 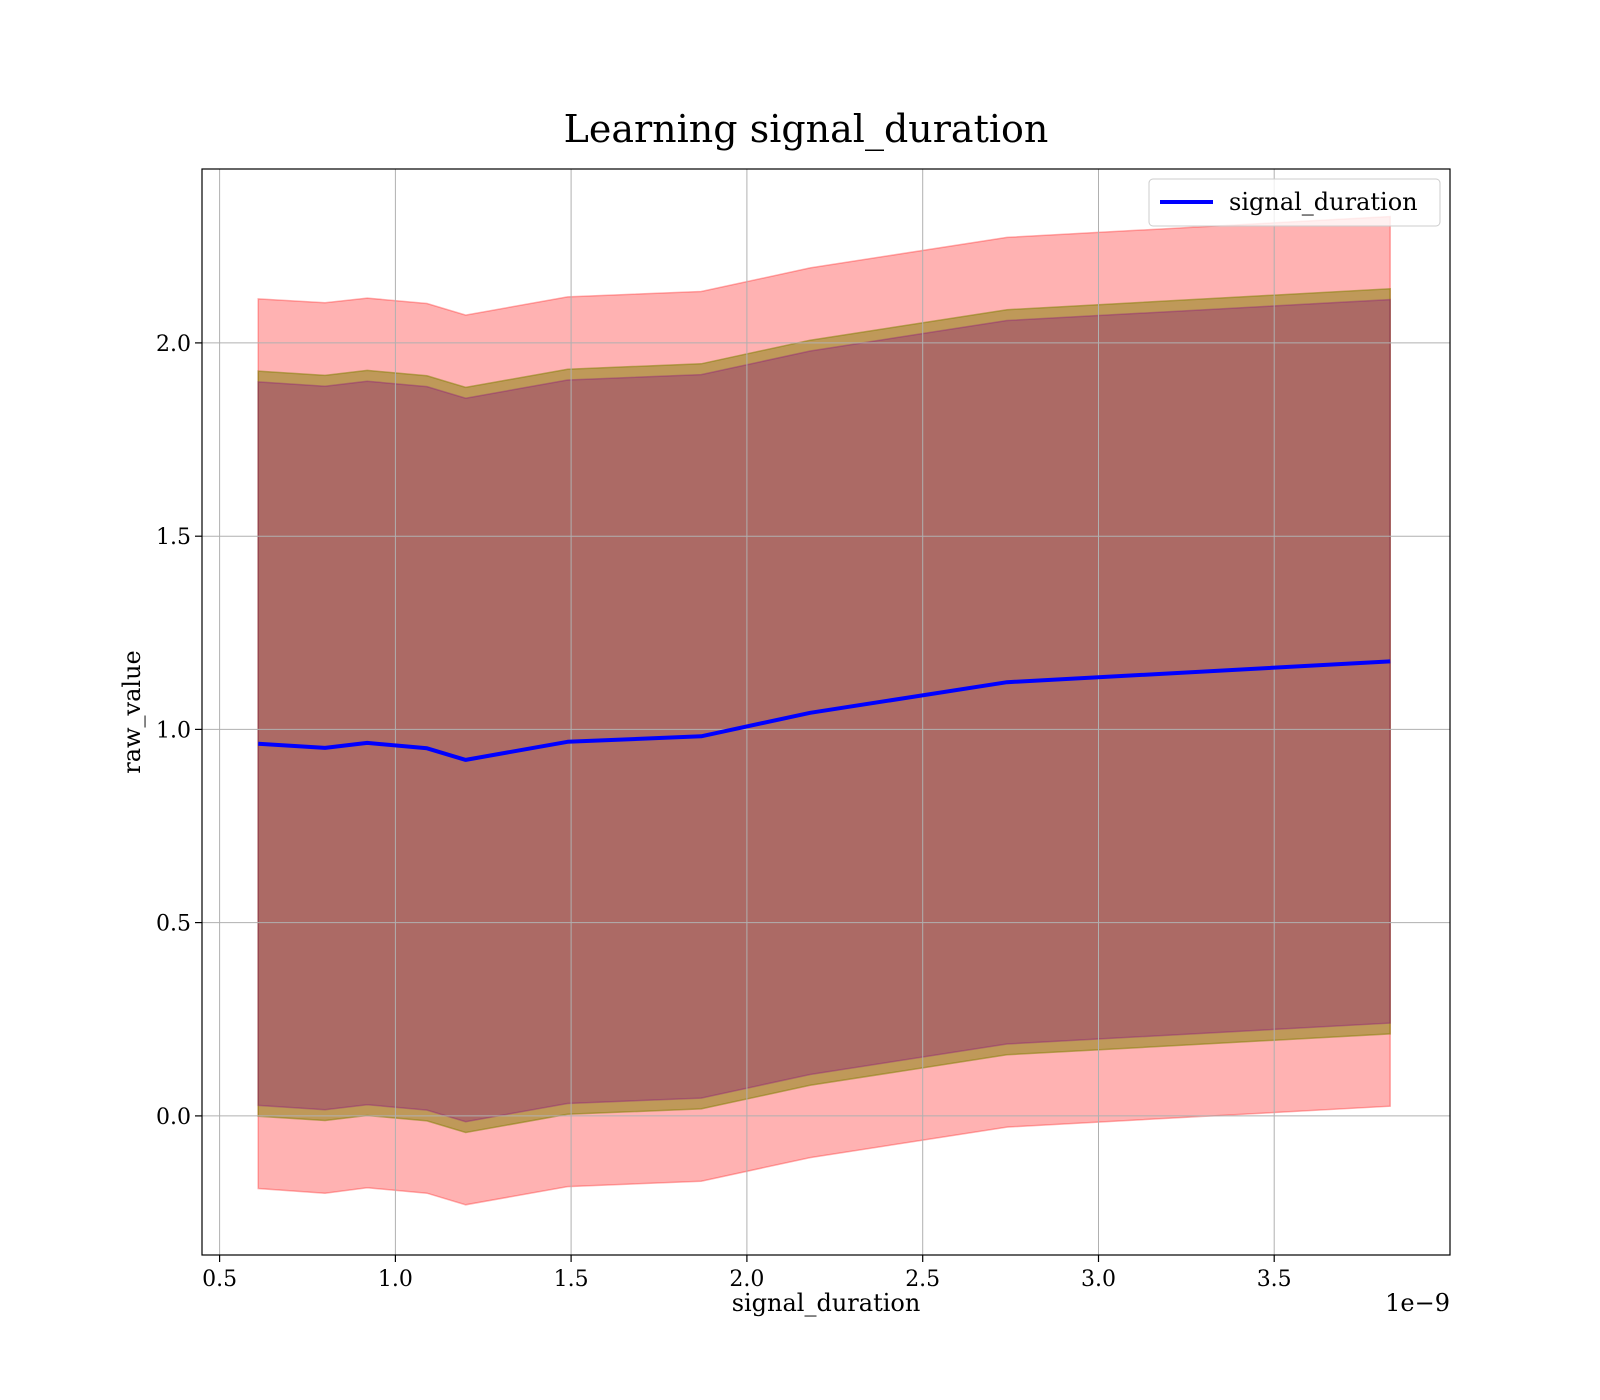 What do you see at coordinates (132, 712) in the screenshot?
I see `y-axis-label: raw_value` at bounding box center [132, 712].